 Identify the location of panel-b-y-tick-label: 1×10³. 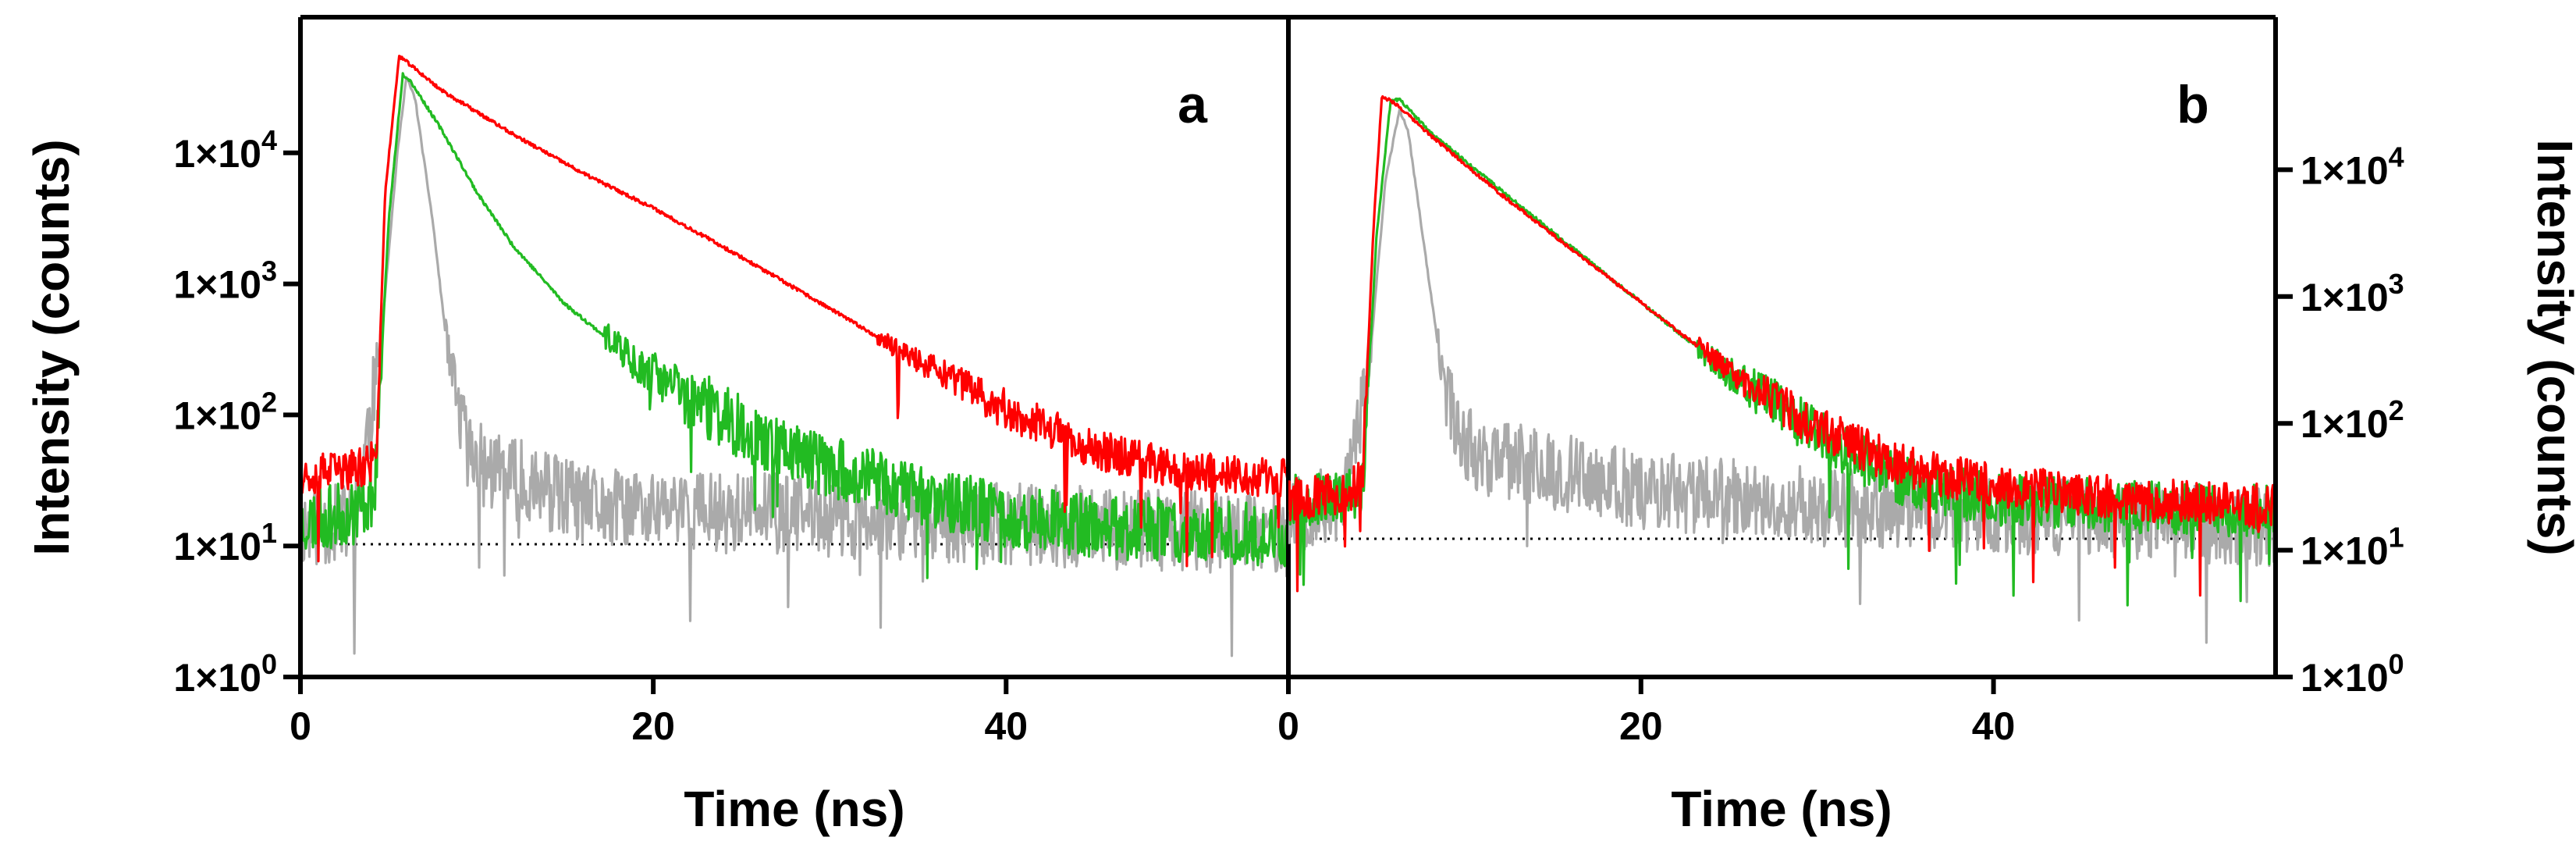
(2352, 293).